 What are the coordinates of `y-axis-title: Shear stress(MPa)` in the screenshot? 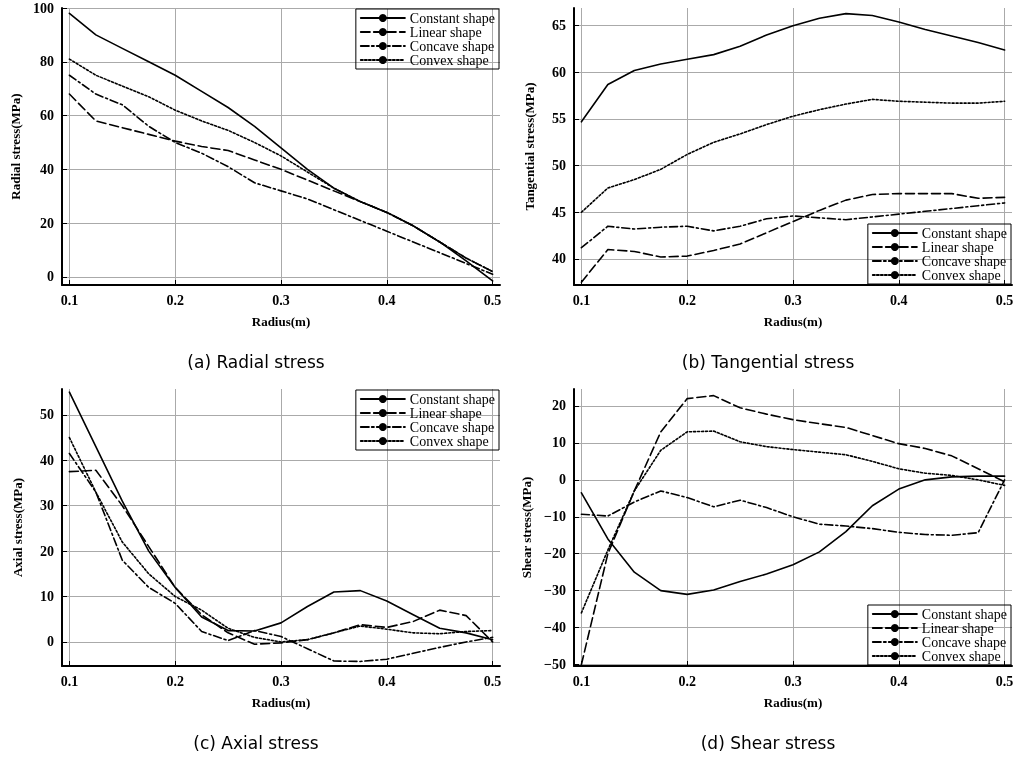 It's located at (527, 527).